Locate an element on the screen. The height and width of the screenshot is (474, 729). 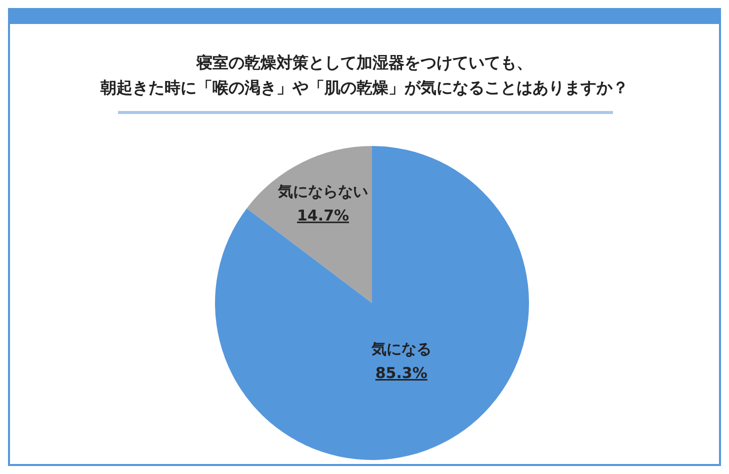
data-label: 14.7% is located at coordinates (323, 215).